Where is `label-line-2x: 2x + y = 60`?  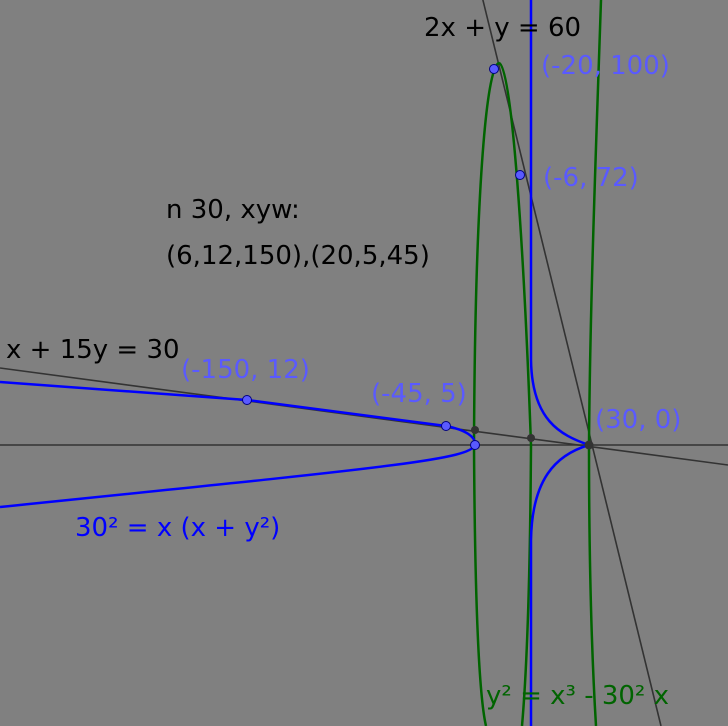
label-line-2x: 2x + y = 60 is located at coordinates (502, 28).